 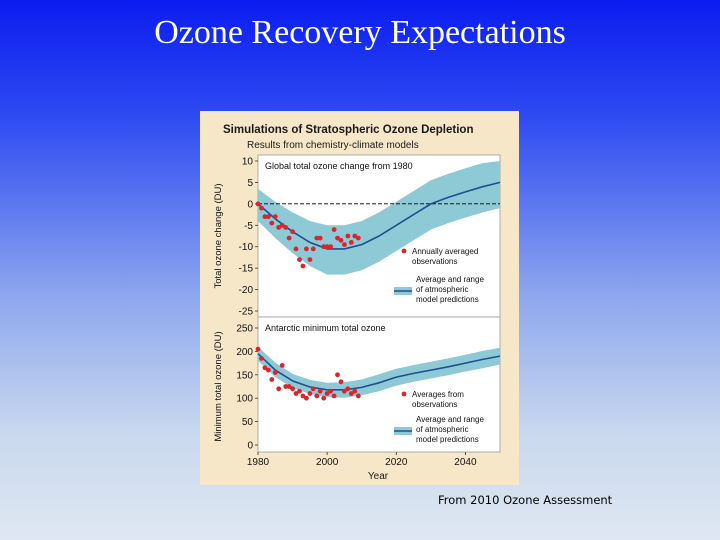 I want to click on y-tick-label: 50, so click(x=248, y=422).